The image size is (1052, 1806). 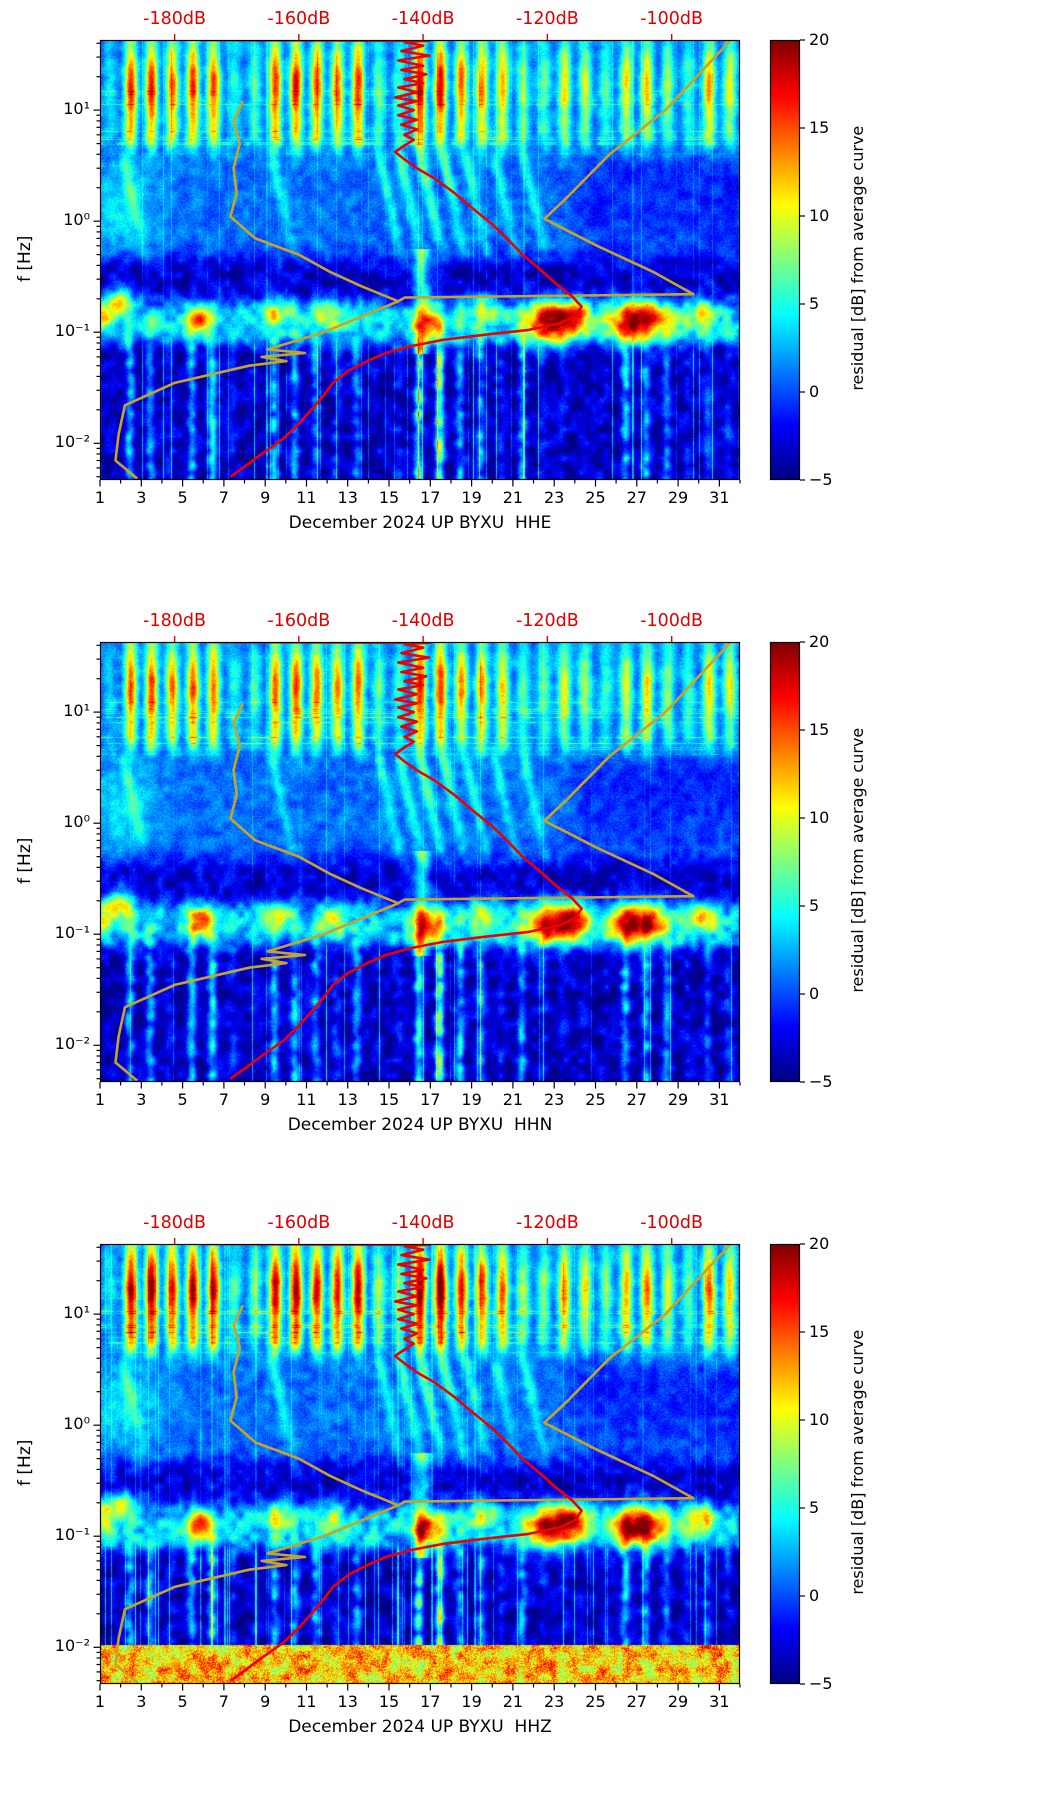 What do you see at coordinates (785, 862) in the screenshot?
I see `colorbar-hhn` at bounding box center [785, 862].